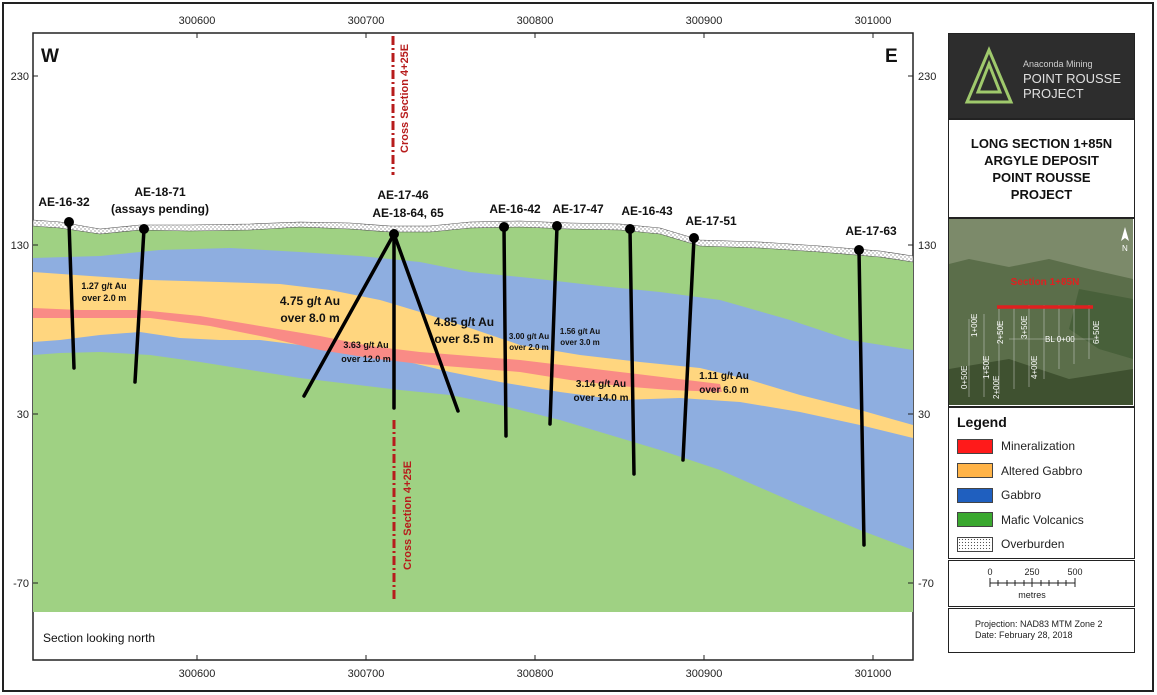 The width and height of the screenshot is (1157, 695). What do you see at coordinates (601, 384) in the screenshot?
I see `intercept-grade: 3.14 g/t Au` at bounding box center [601, 384].